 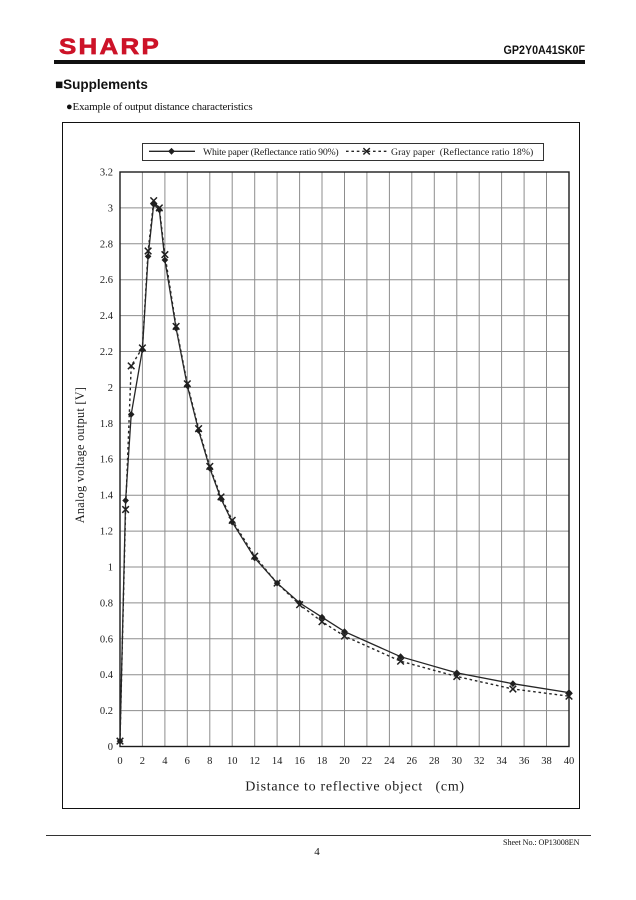 I want to click on svg-text: 1, so click(x=110, y=568).